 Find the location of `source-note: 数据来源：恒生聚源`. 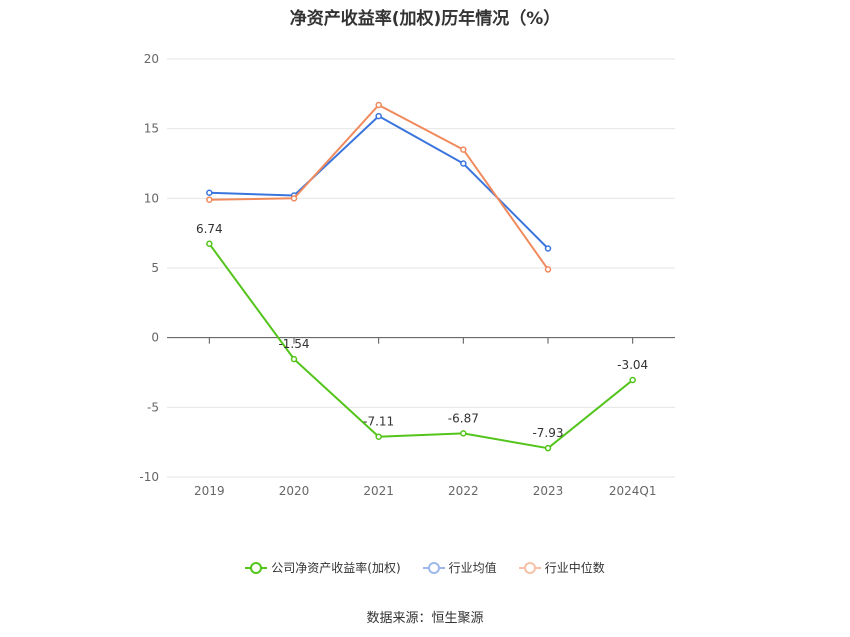

source-note: 数据来源：恒生聚源 is located at coordinates (425, 618).